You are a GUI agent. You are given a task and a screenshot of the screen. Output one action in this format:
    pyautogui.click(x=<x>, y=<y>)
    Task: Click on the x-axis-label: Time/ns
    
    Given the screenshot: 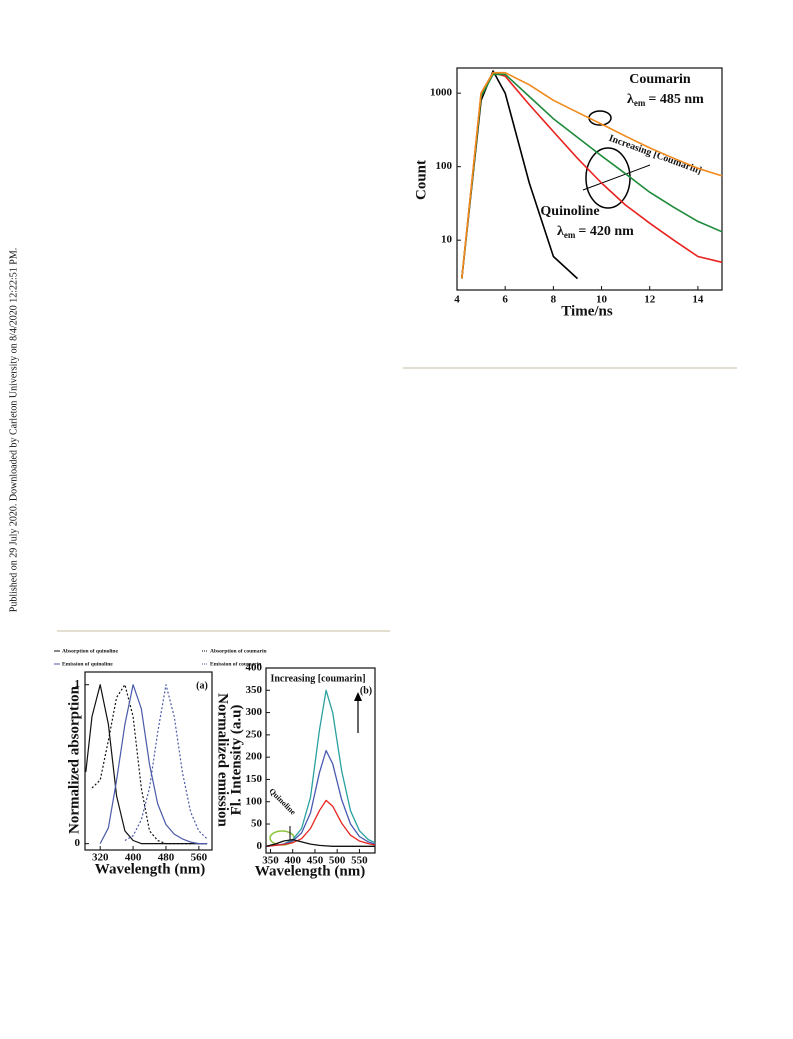 What is the action you would take?
    pyautogui.click(x=587, y=311)
    